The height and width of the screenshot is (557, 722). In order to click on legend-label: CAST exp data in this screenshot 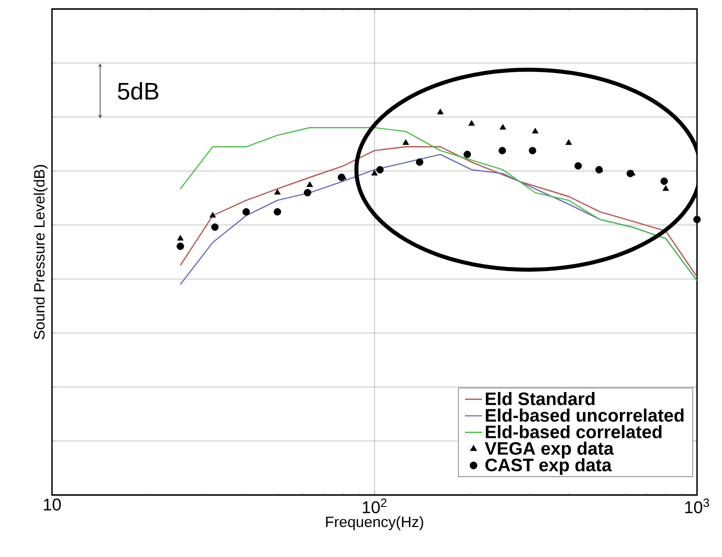, I will do `click(548, 466)`.